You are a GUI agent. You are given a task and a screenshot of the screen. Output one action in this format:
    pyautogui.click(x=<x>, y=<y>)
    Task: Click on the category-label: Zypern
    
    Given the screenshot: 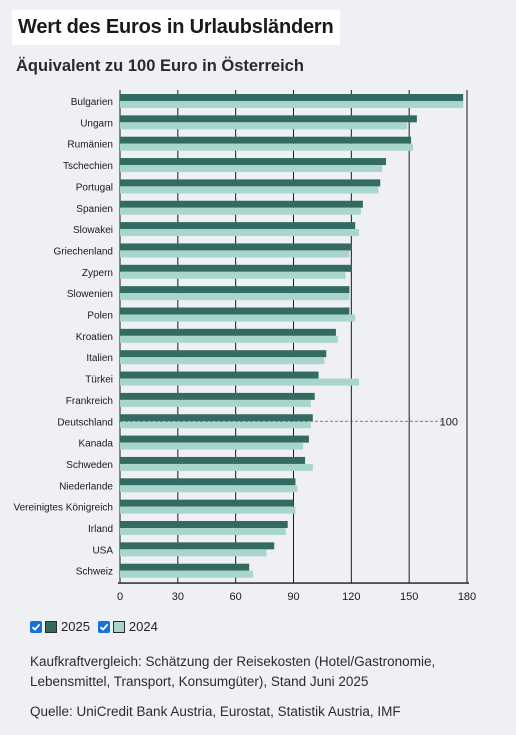 What is the action you would take?
    pyautogui.click(x=97, y=273)
    